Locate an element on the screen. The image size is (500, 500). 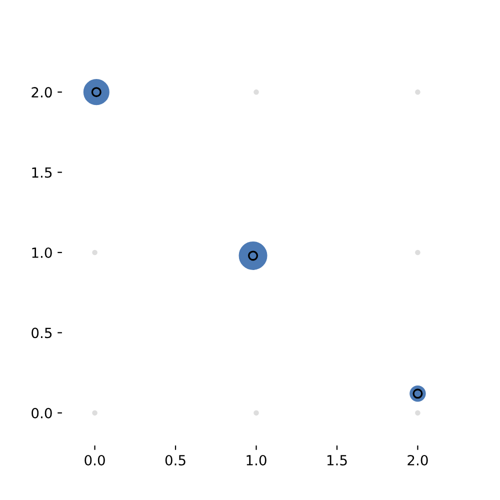
y-tick-label: 0.0 is located at coordinates (42, 413).